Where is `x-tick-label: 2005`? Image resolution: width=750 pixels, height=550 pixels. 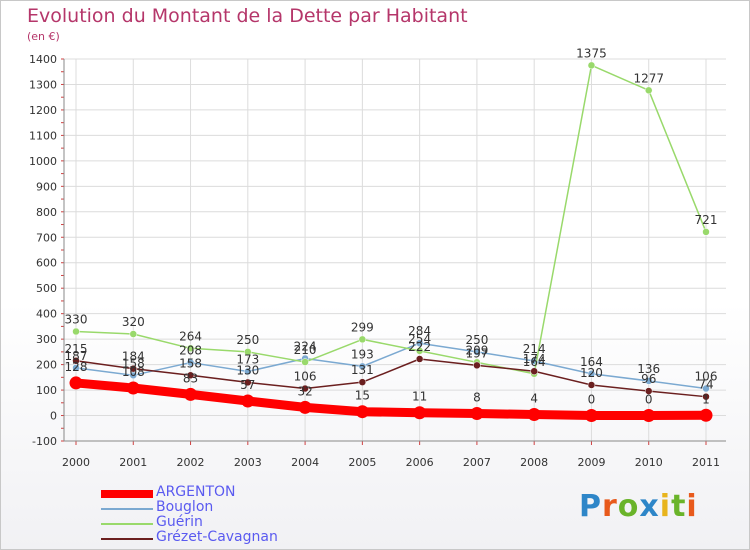 x-tick-label: 2005 is located at coordinates (362, 462).